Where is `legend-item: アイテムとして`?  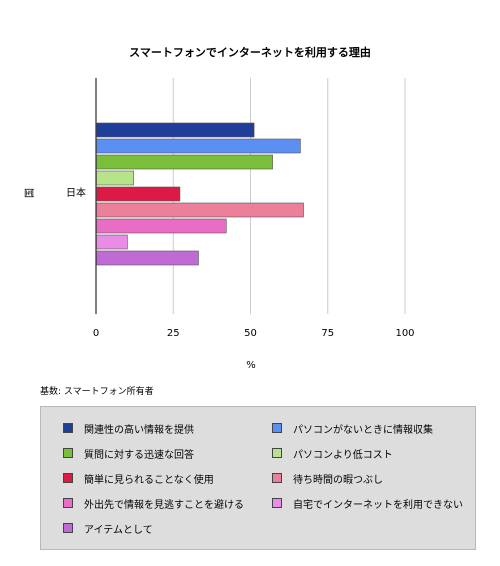
legend-item: アイテムとして is located at coordinates (108, 528).